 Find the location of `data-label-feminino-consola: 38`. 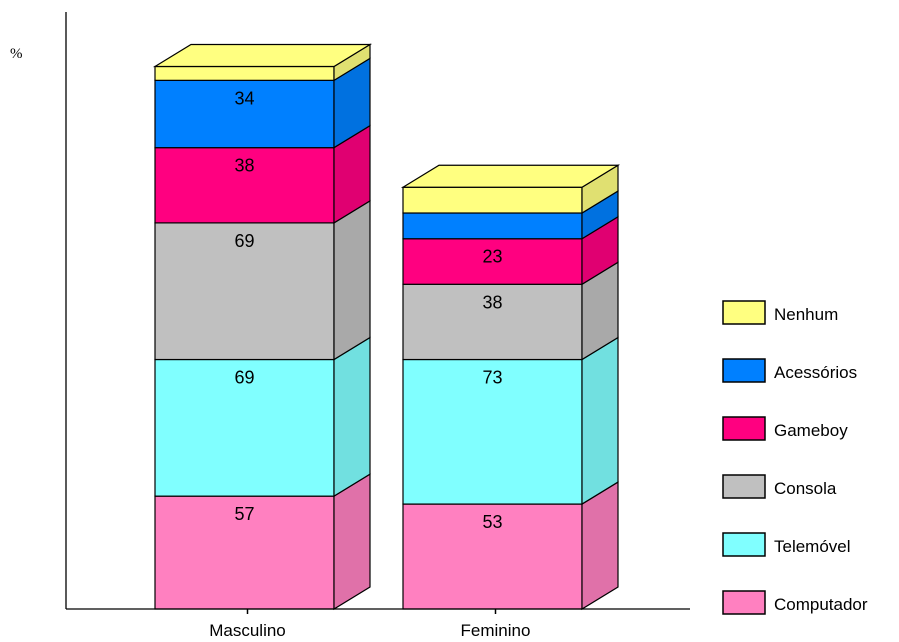

data-label-feminino-consola: 38 is located at coordinates (492, 302).